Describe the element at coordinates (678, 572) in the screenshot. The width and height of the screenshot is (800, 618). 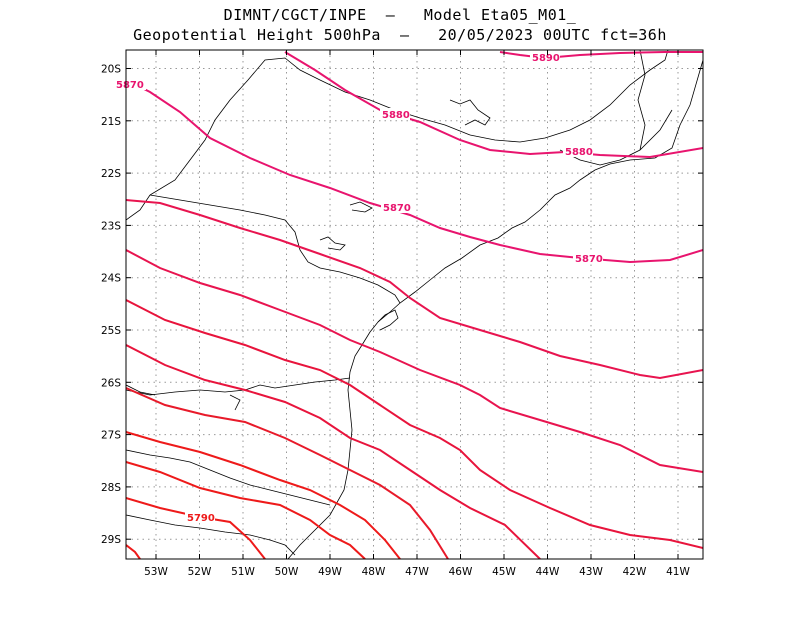
I see `lon-tick-label: 41W` at that location.